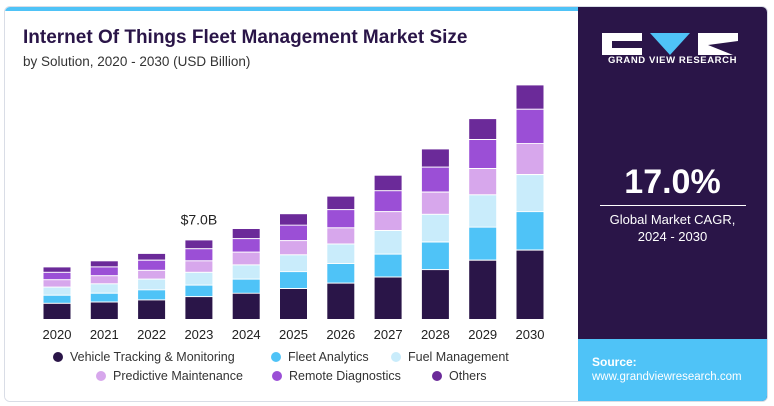 The width and height of the screenshot is (774, 406). Describe the element at coordinates (435, 334) in the screenshot. I see `x-tick-label-2028: 2028` at that location.